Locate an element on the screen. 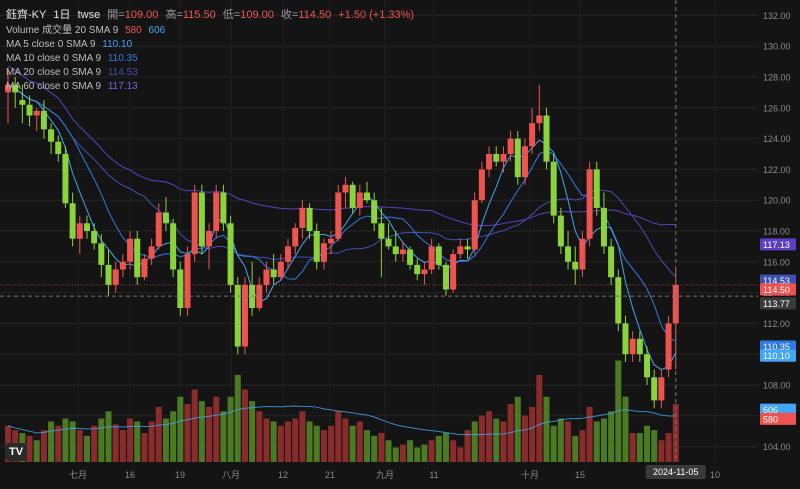 This screenshot has width=800, height=489. y-tick-label: 118.00 is located at coordinates (776, 232).